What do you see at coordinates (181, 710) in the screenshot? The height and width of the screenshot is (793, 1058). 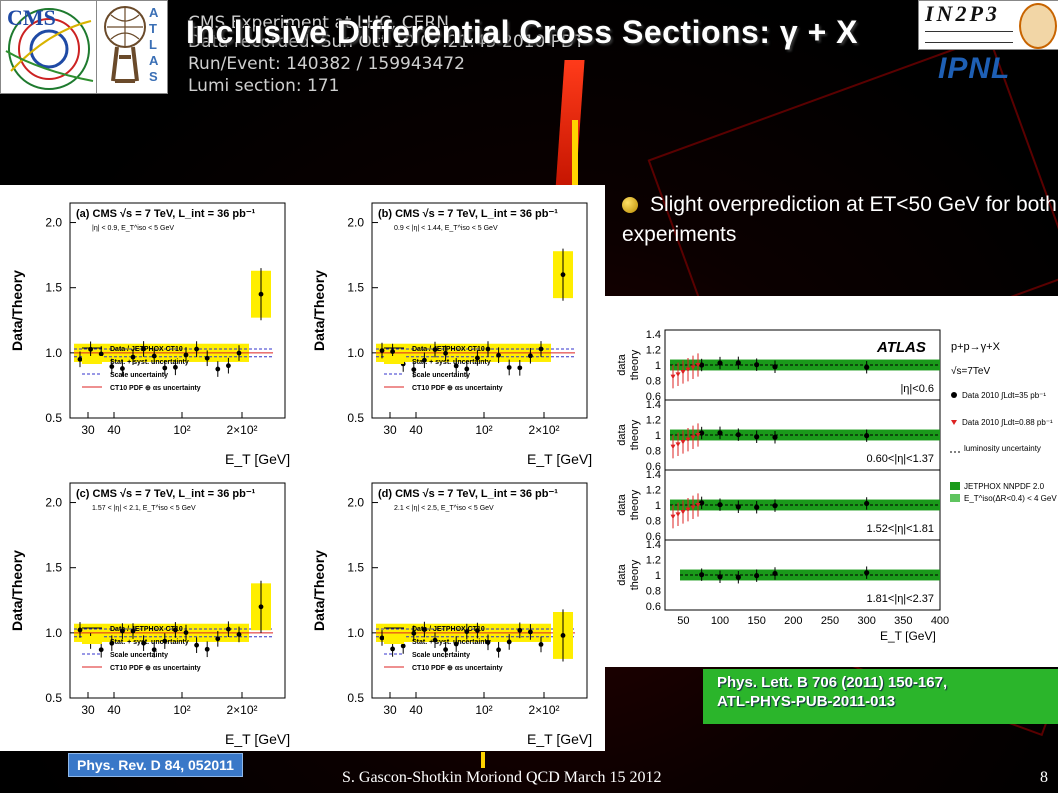 I see `x-tick-label: 10²` at bounding box center [181, 710].